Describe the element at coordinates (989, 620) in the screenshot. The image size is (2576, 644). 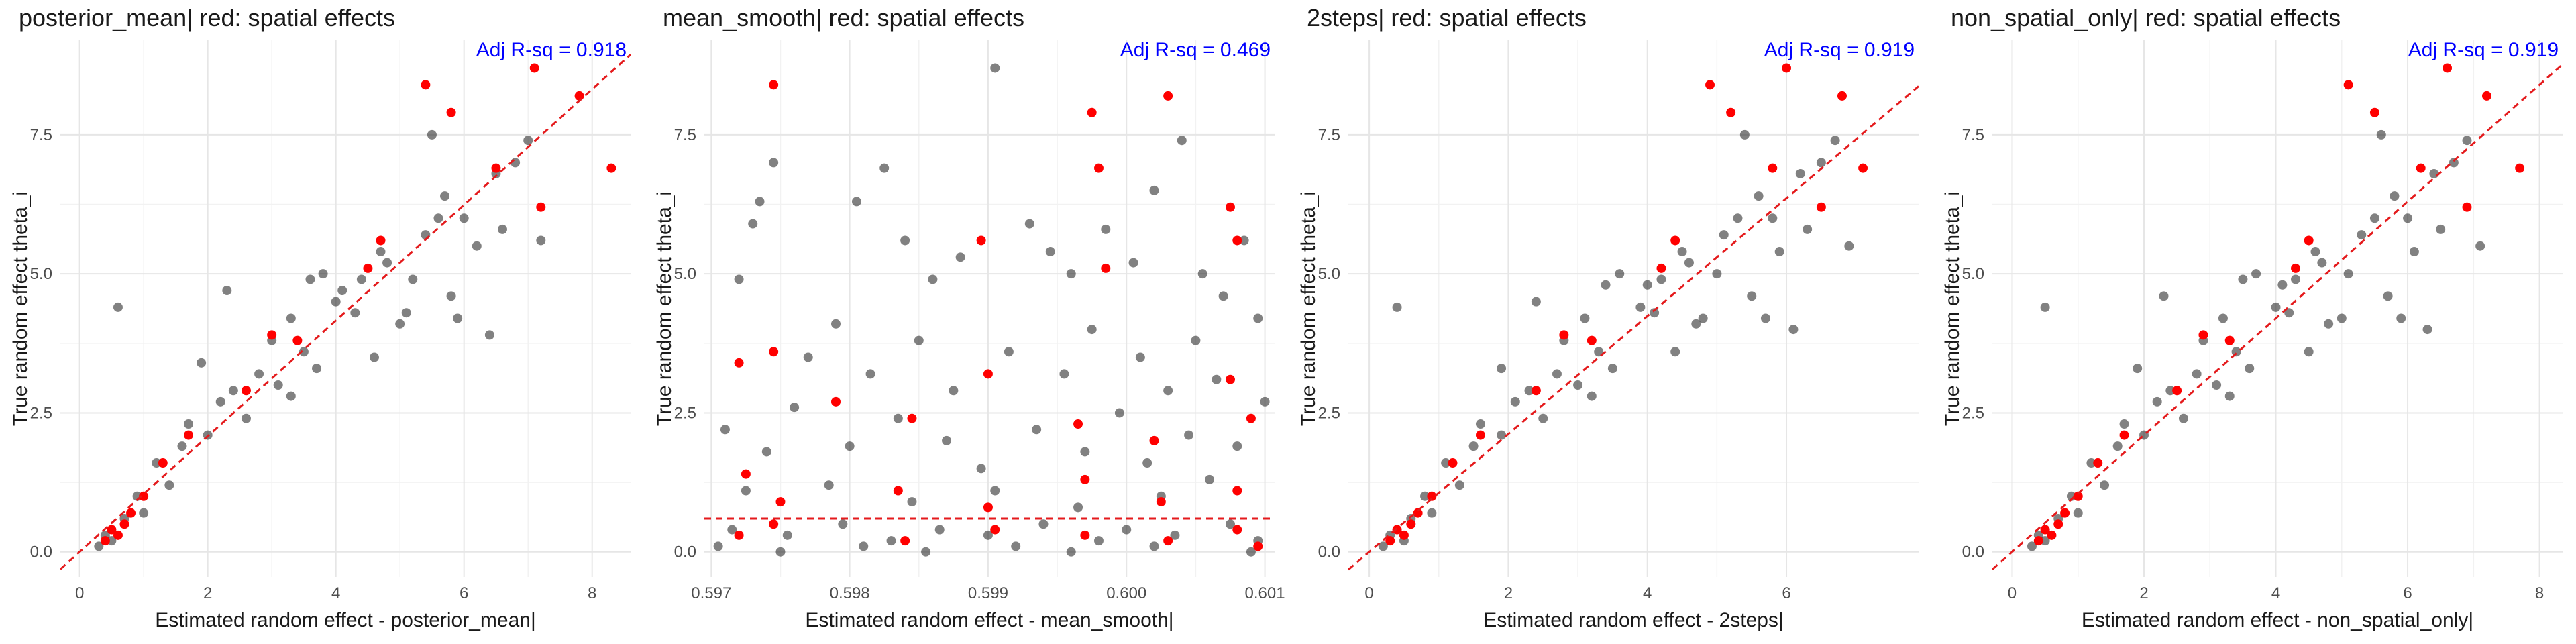
I see `x-axis-label: Estimated random effect - mean_smooth|` at that location.